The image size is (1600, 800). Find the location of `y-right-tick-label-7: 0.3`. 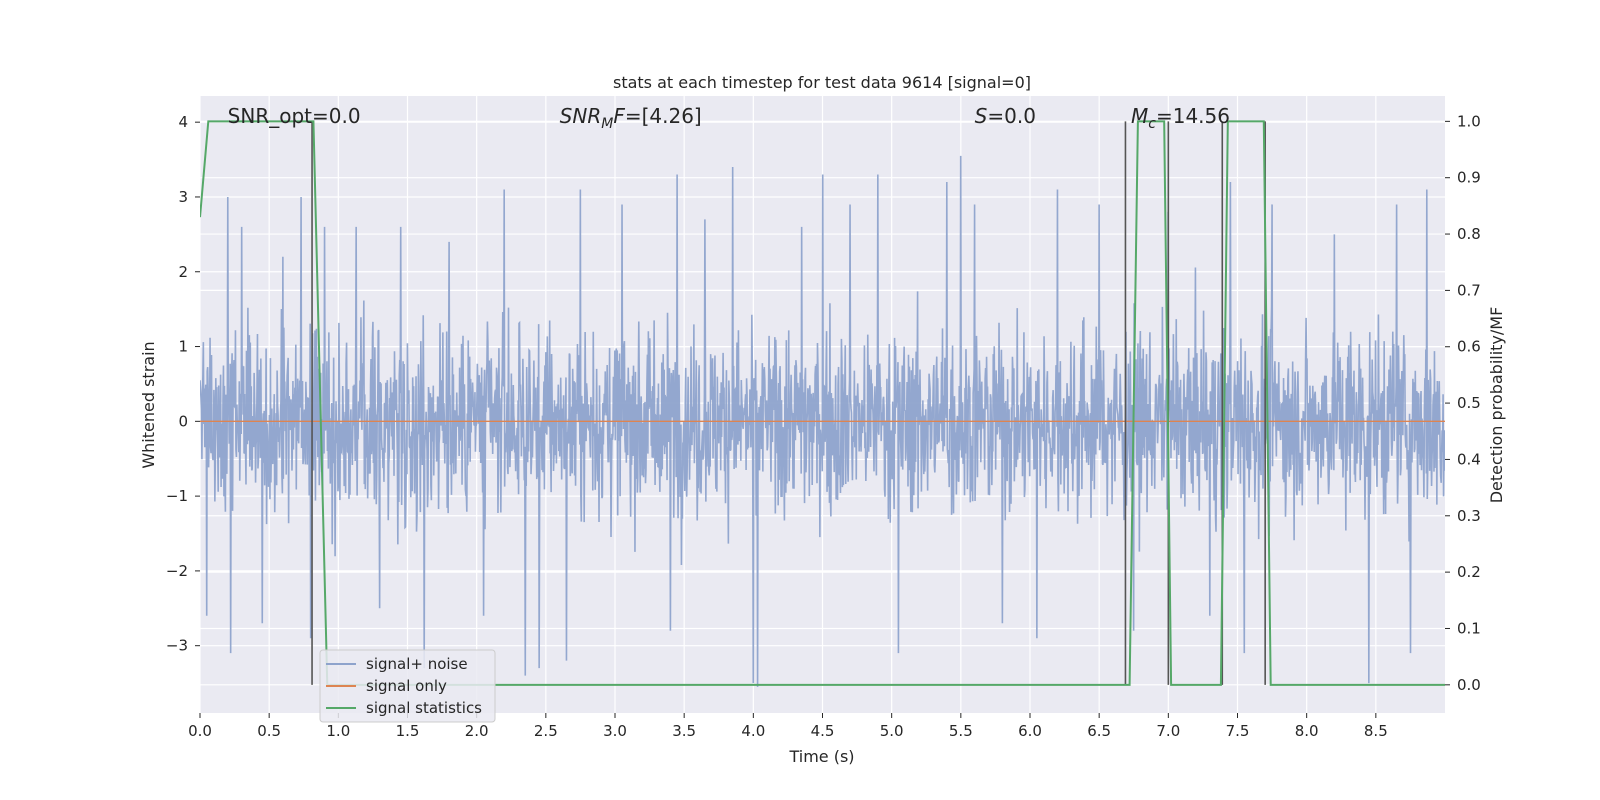

y-right-tick-label-7: 0.3 is located at coordinates (1469, 516).